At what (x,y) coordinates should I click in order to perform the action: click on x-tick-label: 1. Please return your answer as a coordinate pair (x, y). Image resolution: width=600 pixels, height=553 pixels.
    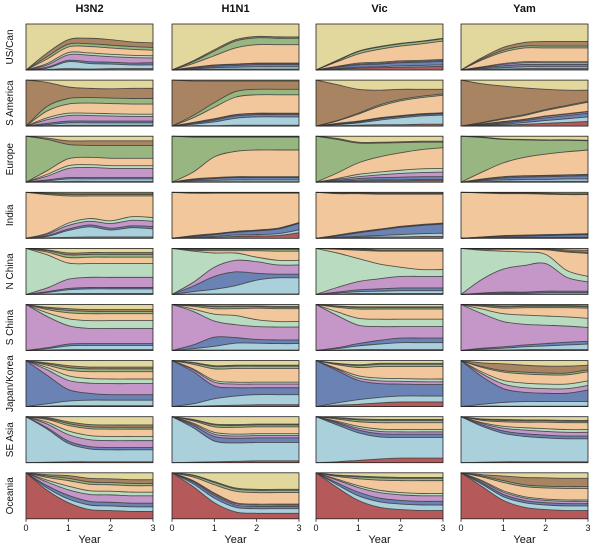
    Looking at the image, I should click on (214, 528).